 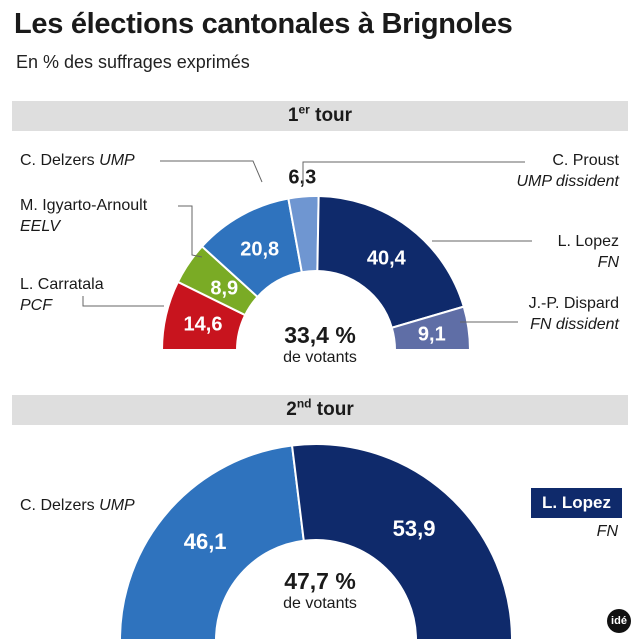 I want to click on r1-label-carratala: L. Carratala PCF, so click(x=62, y=295).